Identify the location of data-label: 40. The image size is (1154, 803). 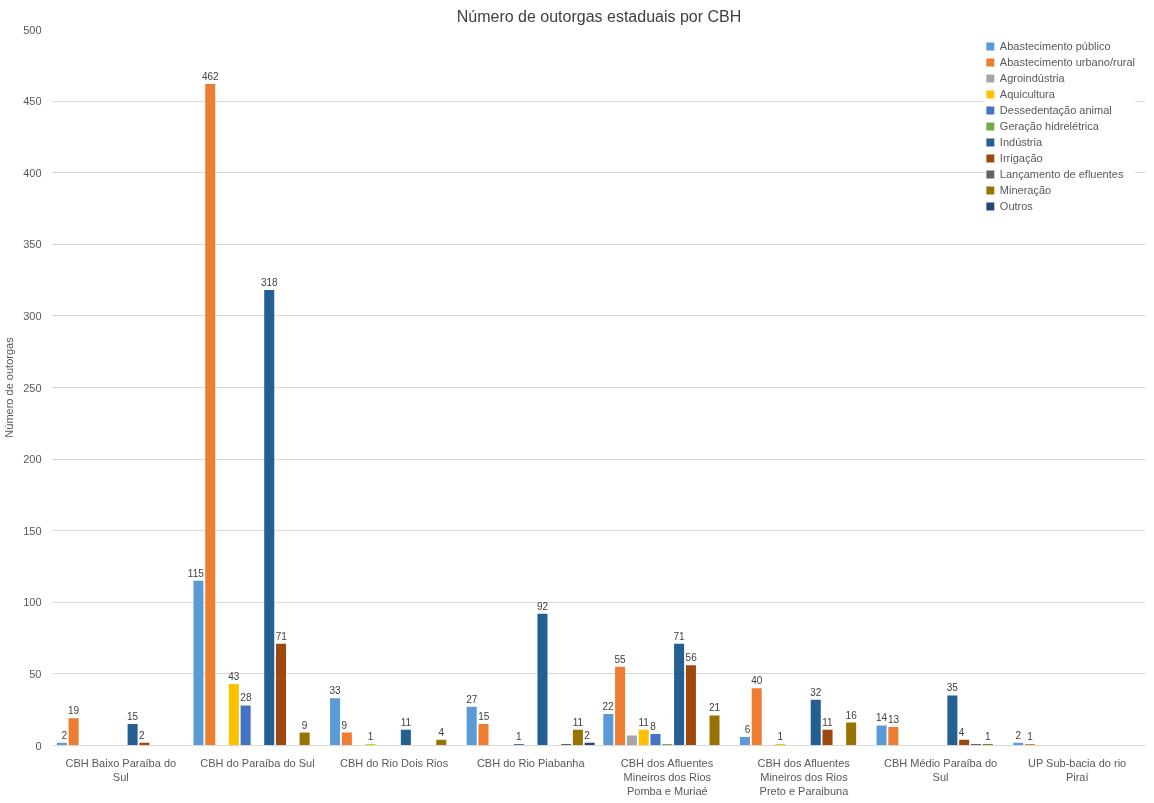
(757, 681).